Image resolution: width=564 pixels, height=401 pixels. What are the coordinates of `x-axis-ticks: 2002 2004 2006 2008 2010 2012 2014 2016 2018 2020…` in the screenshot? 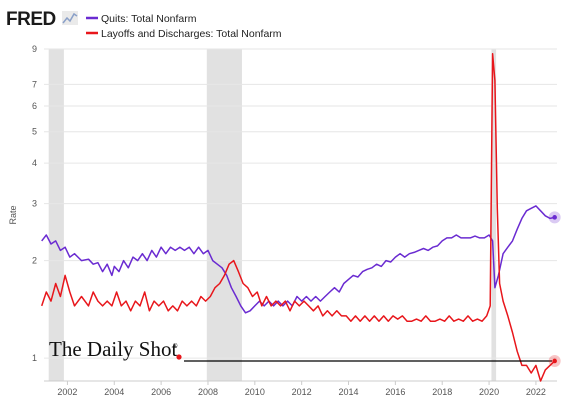 It's located at (301, 389).